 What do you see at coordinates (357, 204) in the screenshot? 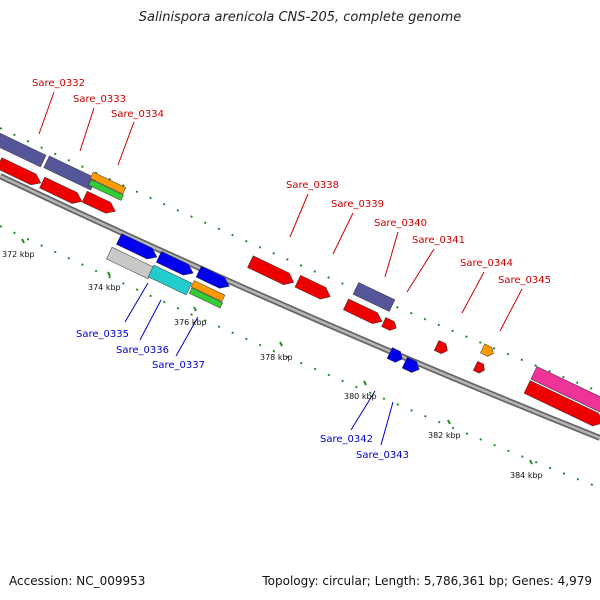
I see `sare-0339-label: Sare_0339` at bounding box center [357, 204].